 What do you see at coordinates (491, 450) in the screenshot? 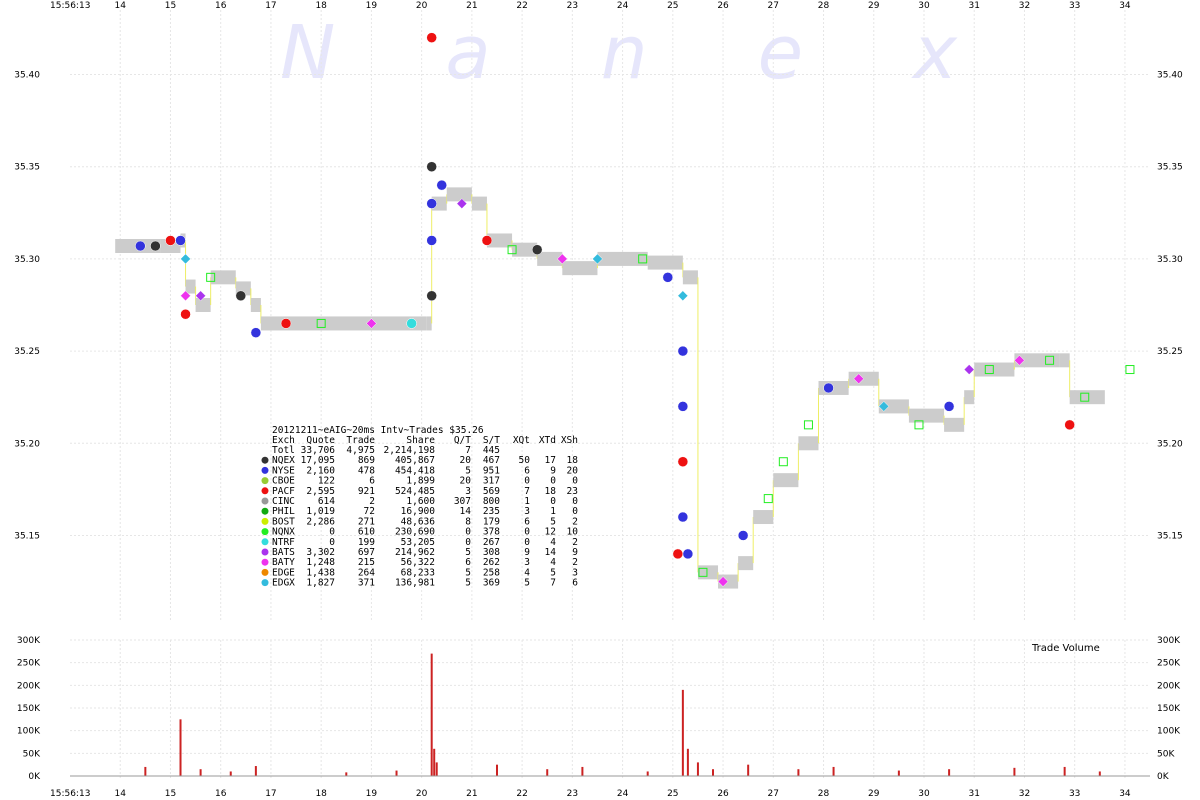
I see `table-cell: 445` at bounding box center [491, 450].